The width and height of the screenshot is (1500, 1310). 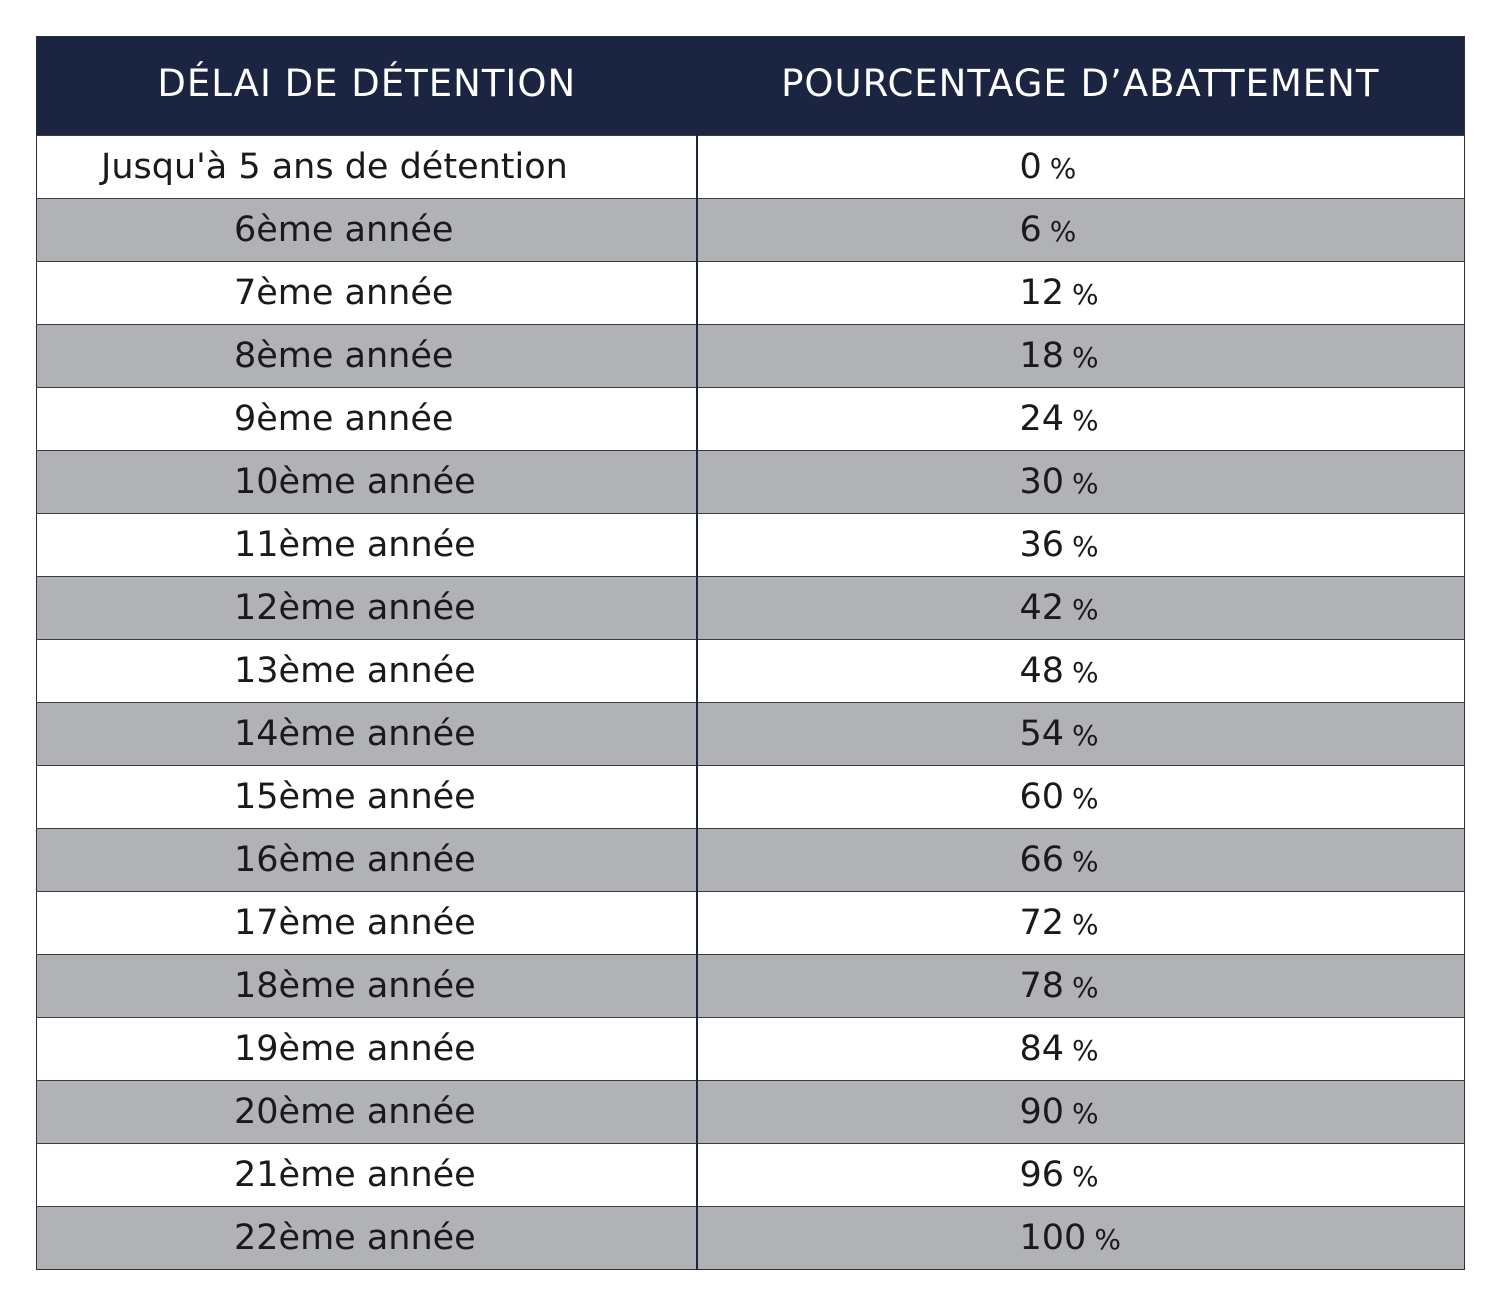 What do you see at coordinates (1080, 230) in the screenshot?
I see `percentage-cell: 6%` at bounding box center [1080, 230].